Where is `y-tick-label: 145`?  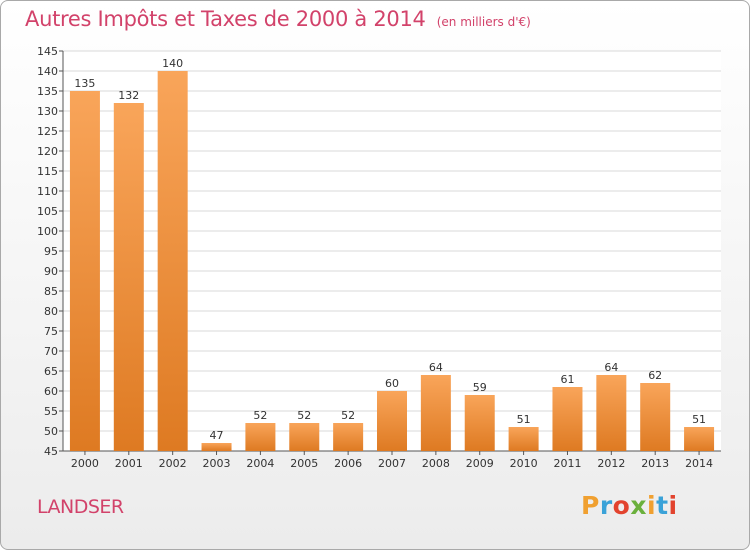 y-tick-label: 145 is located at coordinates (47, 51).